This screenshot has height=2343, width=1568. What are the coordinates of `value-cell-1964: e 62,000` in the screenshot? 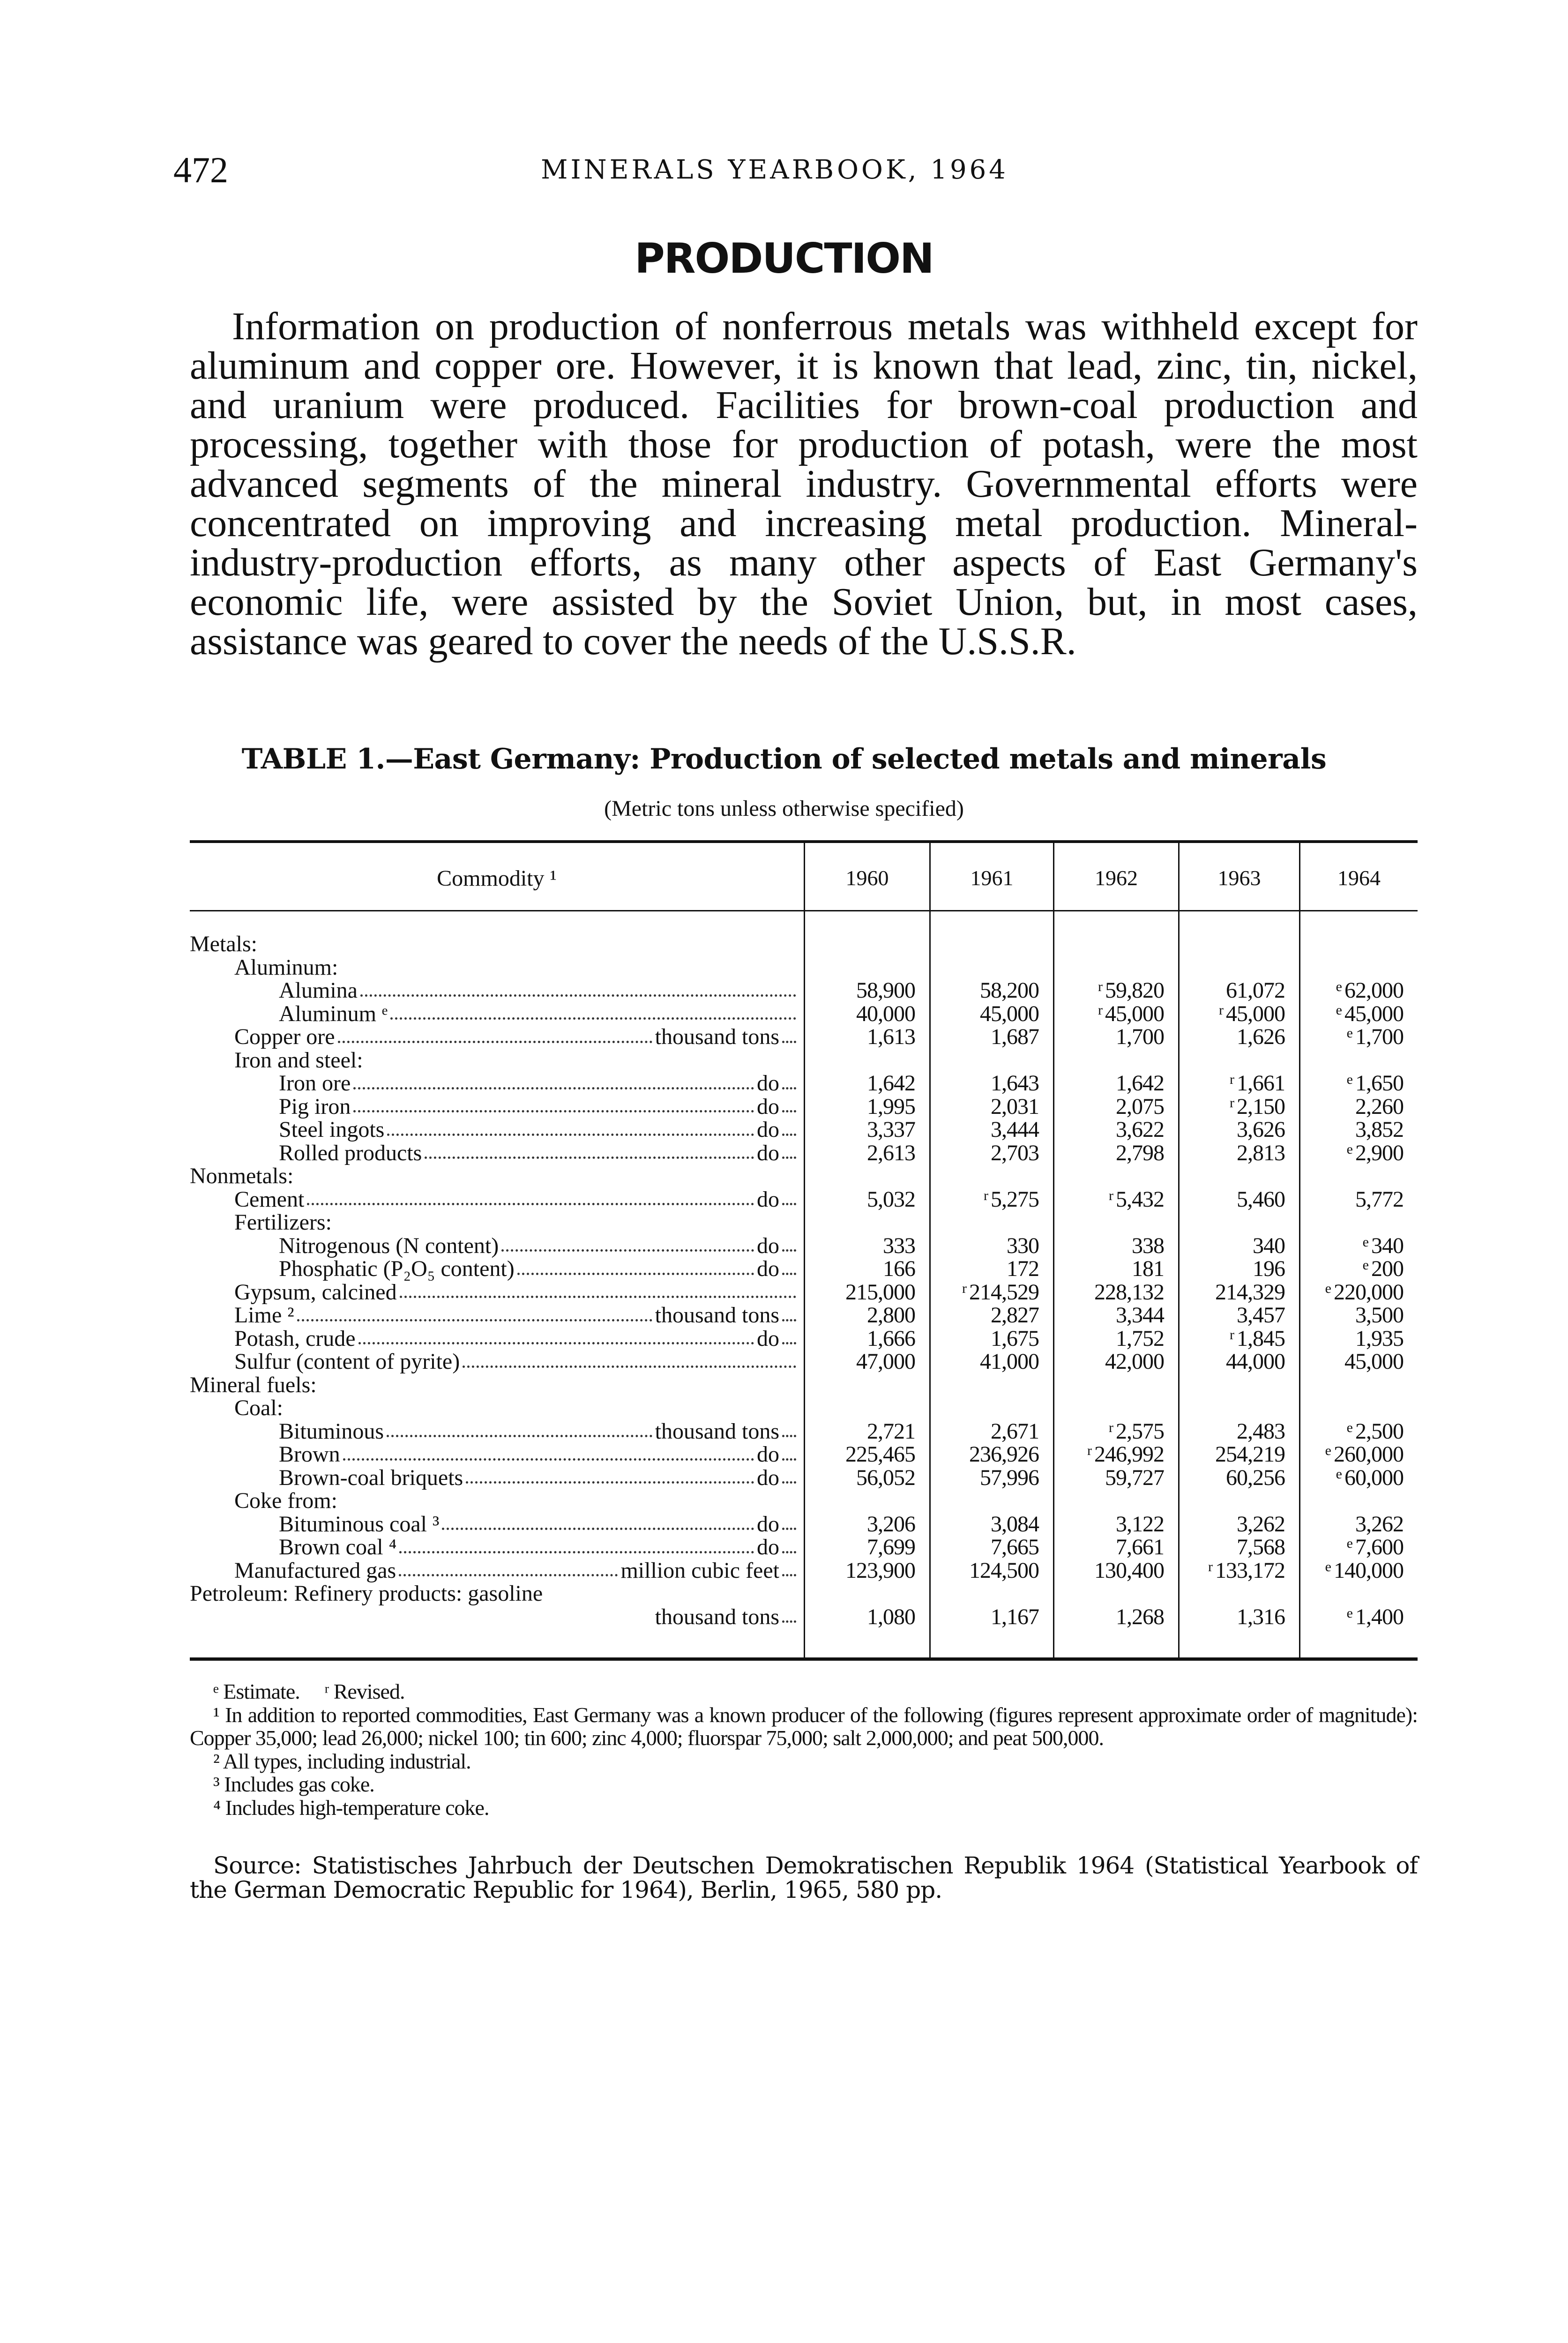 It's located at (1359, 990).